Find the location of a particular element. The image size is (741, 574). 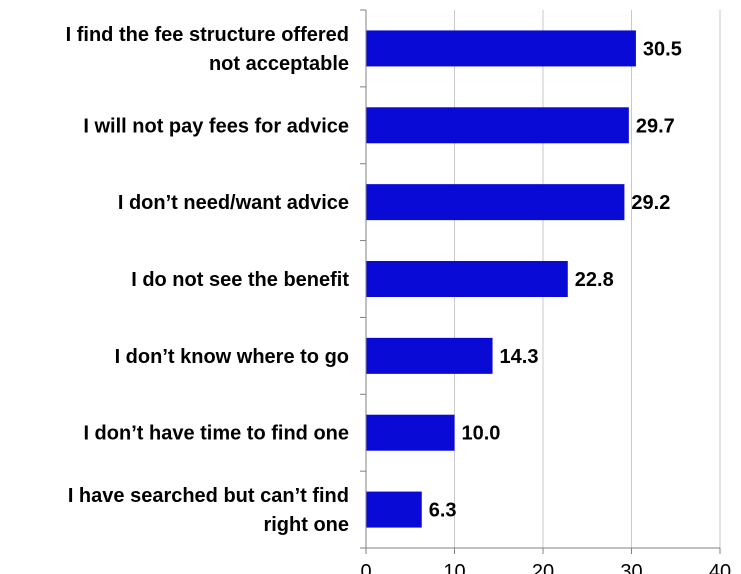

value-label: 10.0 is located at coordinates (481, 434).